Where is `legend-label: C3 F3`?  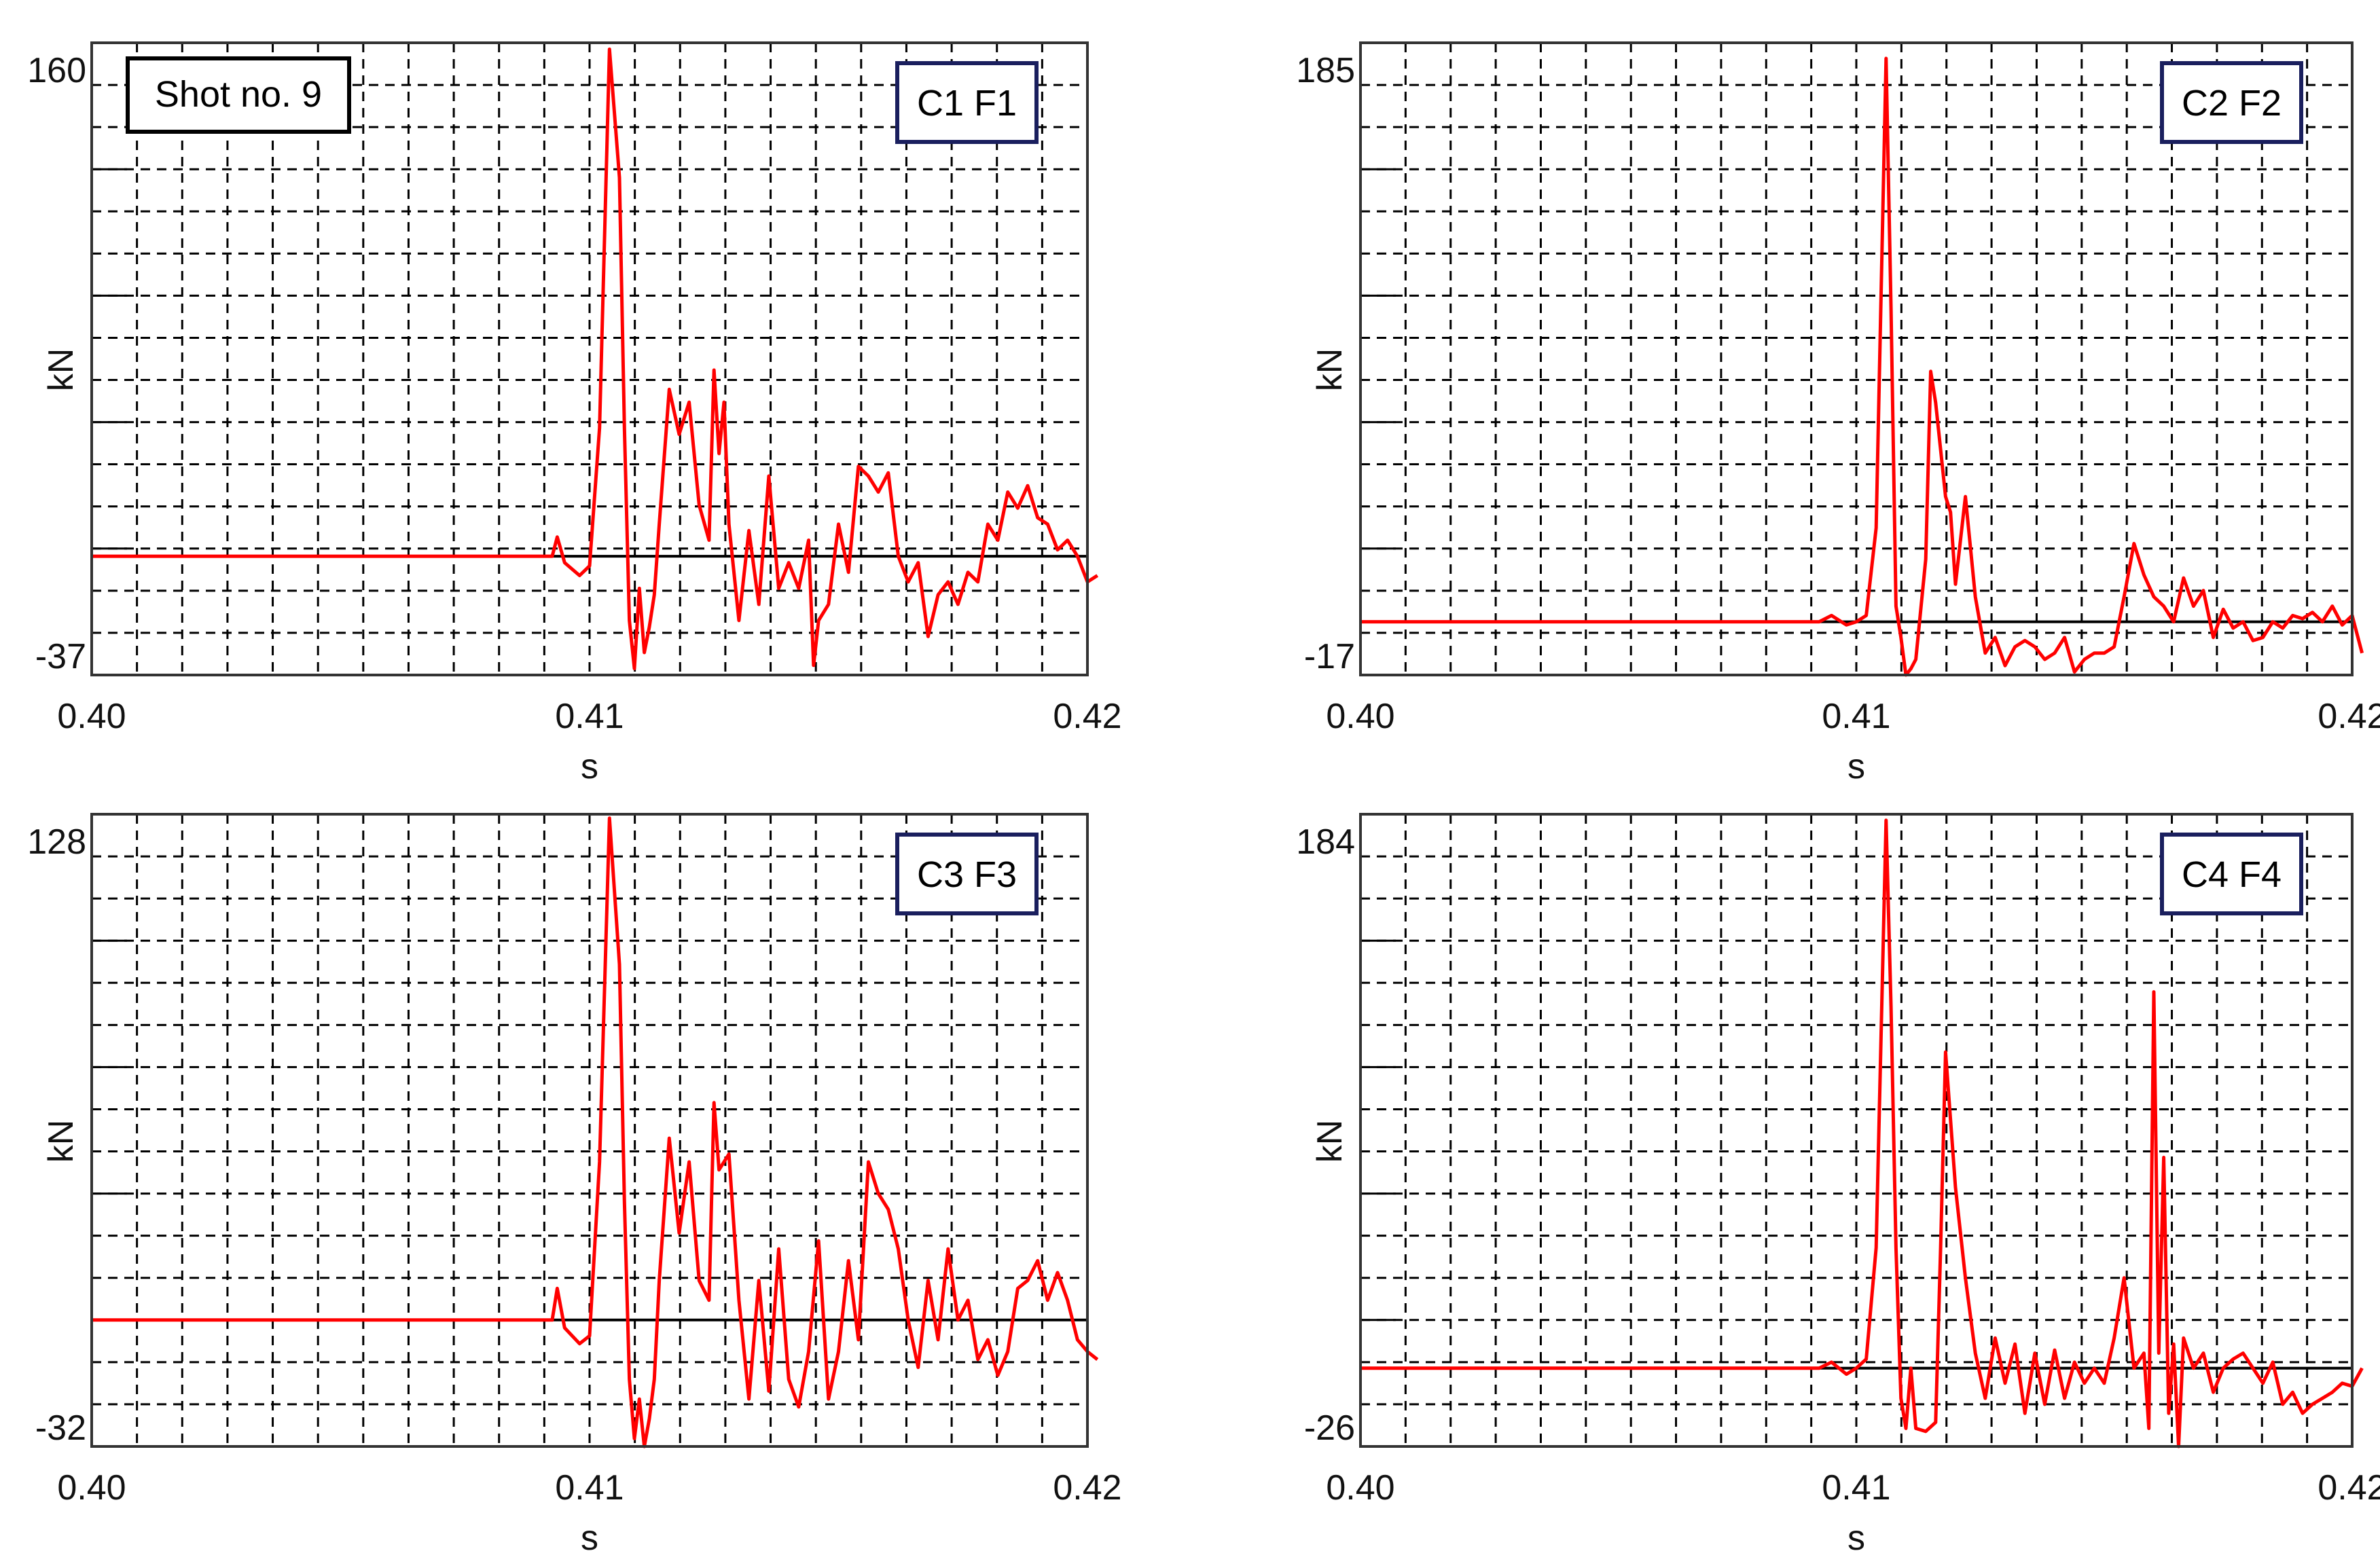 legend-label: C3 F3 is located at coordinates (967, 875).